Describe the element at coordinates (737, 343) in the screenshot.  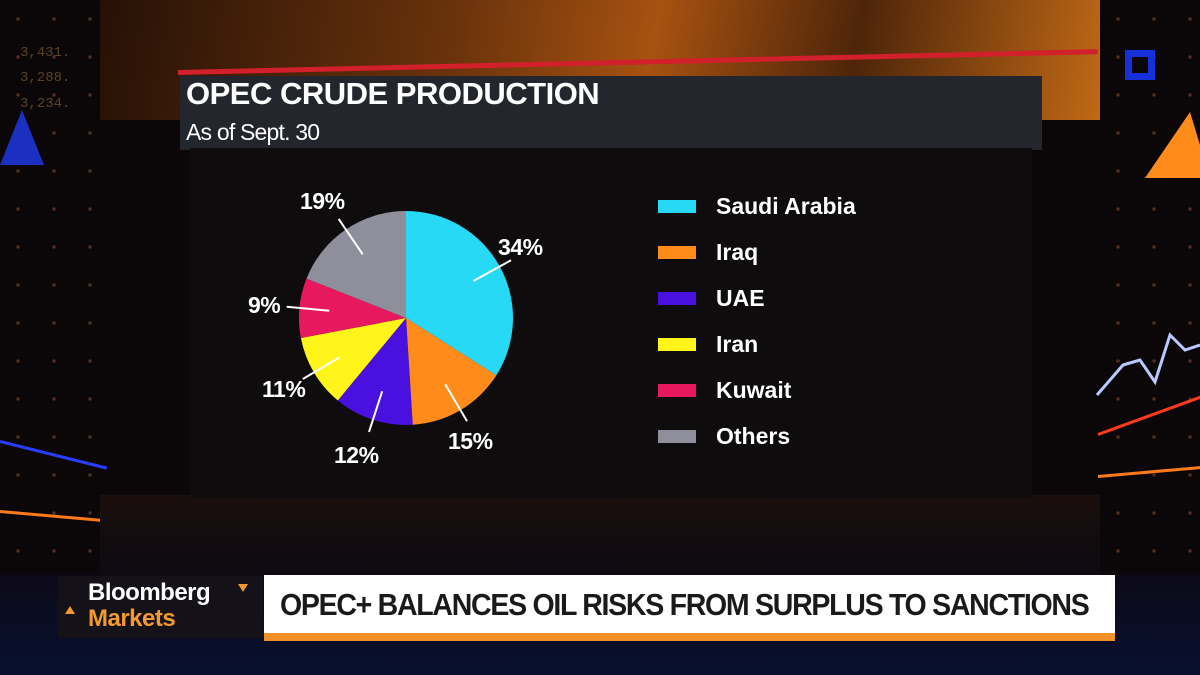
I see `legend-label: Iran` at that location.